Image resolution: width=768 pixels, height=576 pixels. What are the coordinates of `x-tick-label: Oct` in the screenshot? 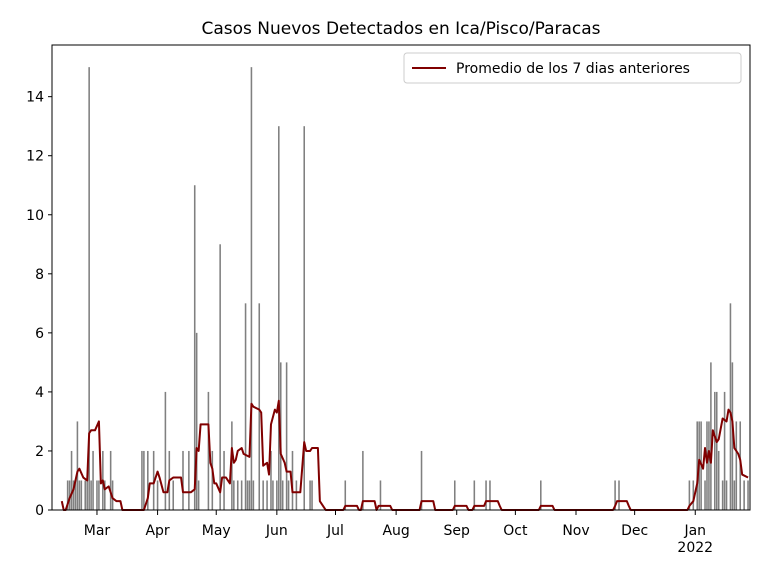 It's located at (515, 531).